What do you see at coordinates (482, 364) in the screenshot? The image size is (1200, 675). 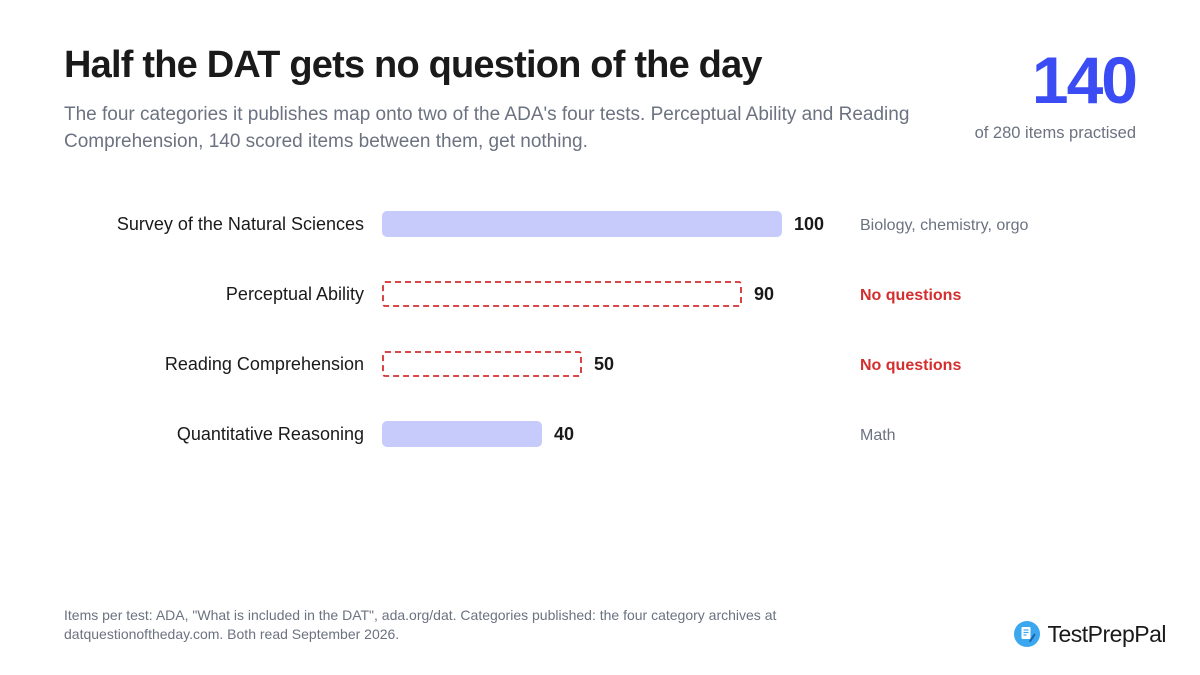 I see `bar-reading-comprehension` at bounding box center [482, 364].